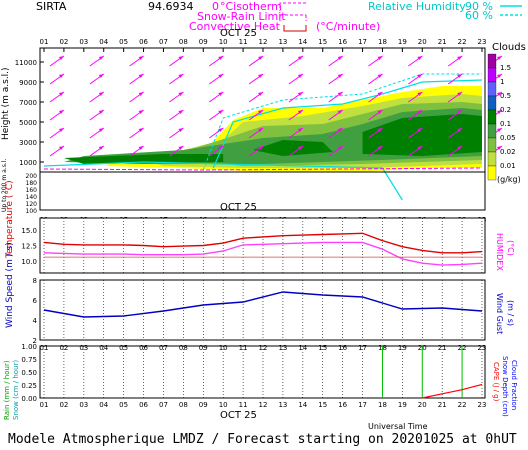  I want to click on colorbar-level: 0.2, so click(505, 110).